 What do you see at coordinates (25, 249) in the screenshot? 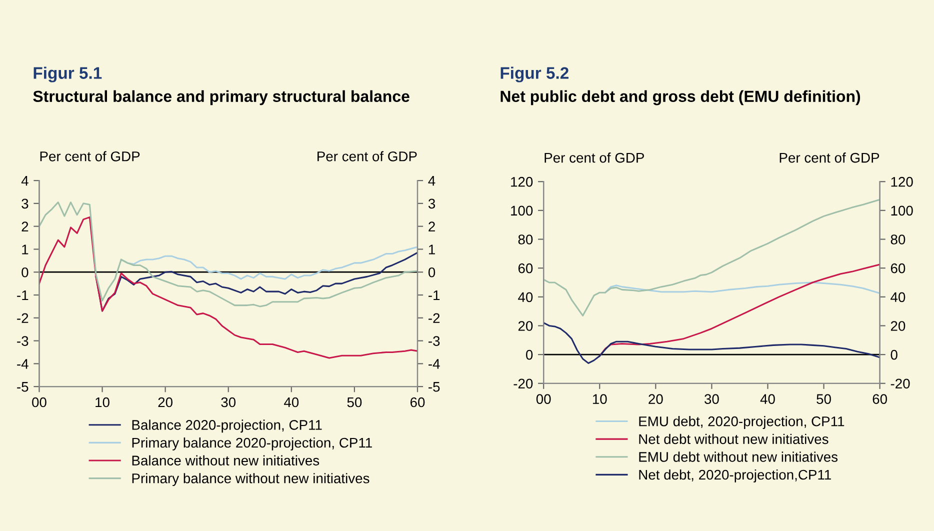
I see `y-tick-label: 1` at bounding box center [25, 249].